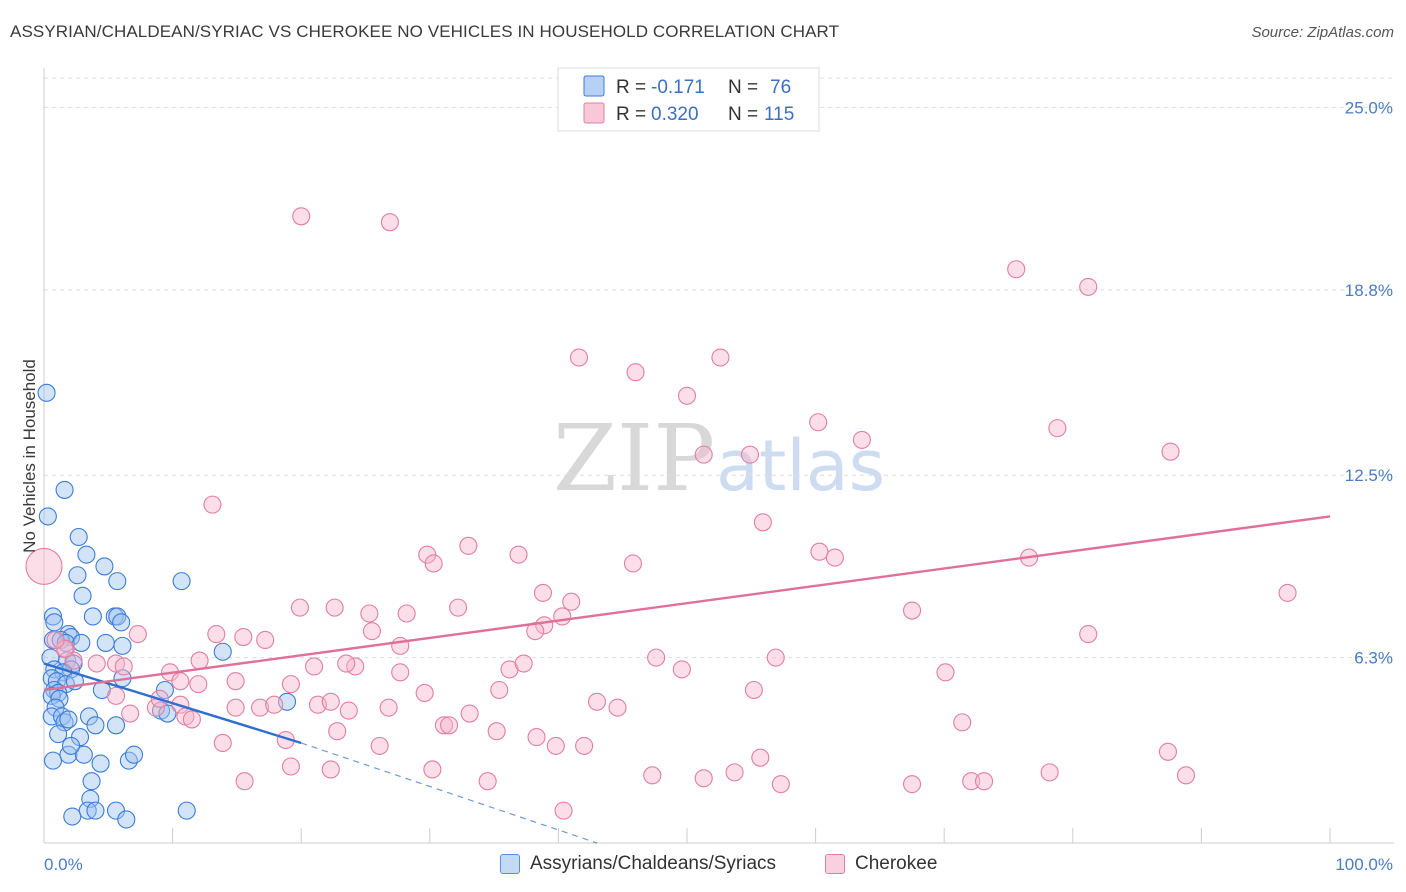 This screenshot has width=1406, height=892. I want to click on legend: R = -0.171 N = 76 R = 0.320 N = 115, so click(688, 99).